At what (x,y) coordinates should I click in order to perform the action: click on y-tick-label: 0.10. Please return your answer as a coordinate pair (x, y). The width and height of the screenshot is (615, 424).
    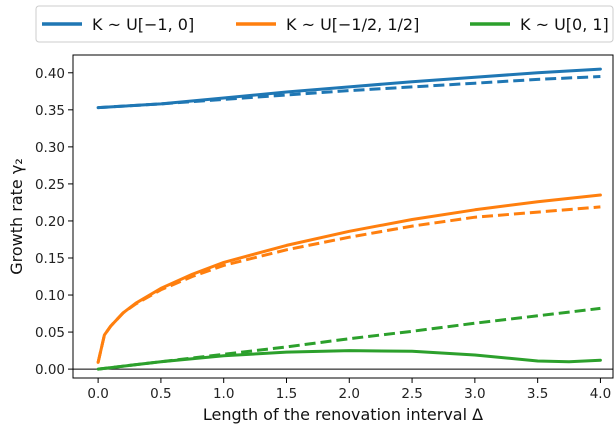
    Looking at the image, I should click on (50, 296).